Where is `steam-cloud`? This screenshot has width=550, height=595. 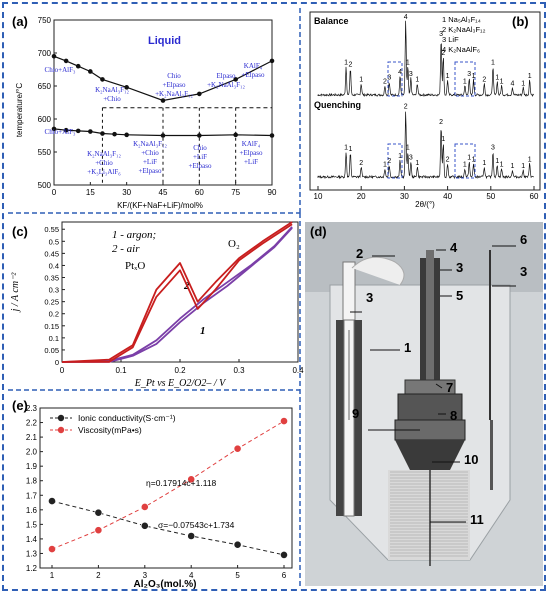 steam-cloud is located at coordinates (378, 271).